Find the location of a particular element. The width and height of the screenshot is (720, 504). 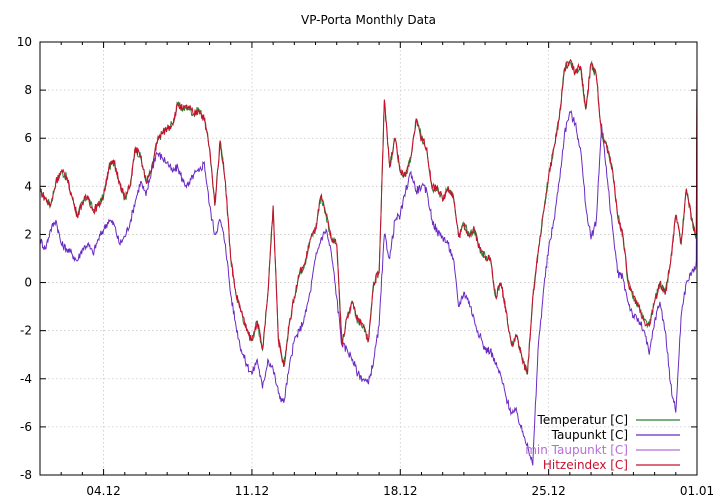

y-tick-label: 2 is located at coordinates (28, 234).